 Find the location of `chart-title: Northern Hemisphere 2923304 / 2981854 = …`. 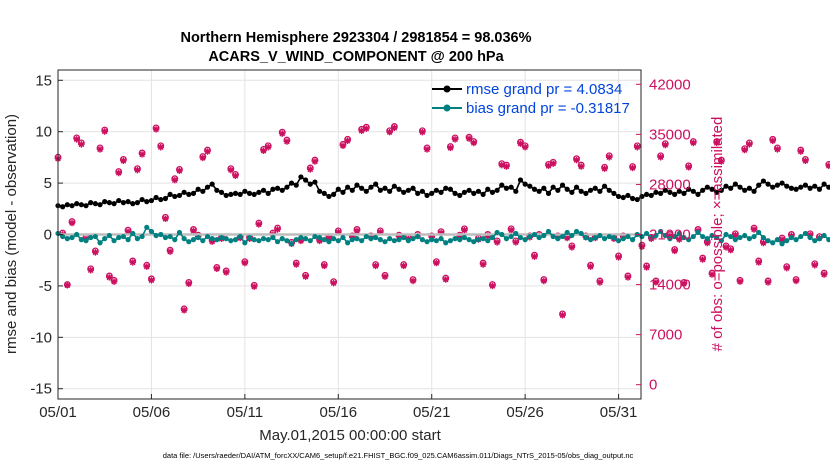

chart-title: Northern Hemisphere 2923304 / 2981854 = … is located at coordinates (355, 38).